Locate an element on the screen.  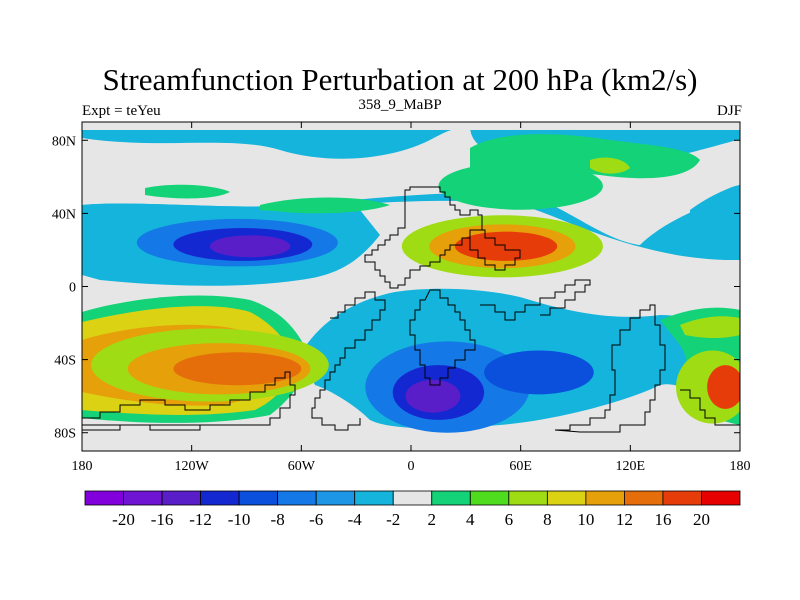
coastline-antarctic-pac is located at coordinates (189, 398).